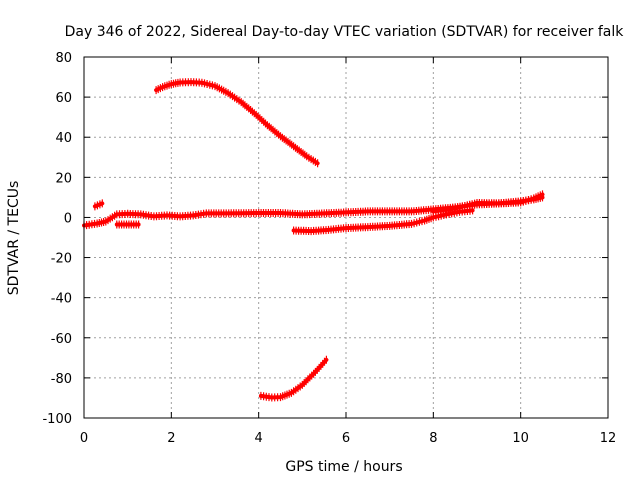  Describe the element at coordinates (84, 438) in the screenshot. I see `x-tick-label: 0` at that location.